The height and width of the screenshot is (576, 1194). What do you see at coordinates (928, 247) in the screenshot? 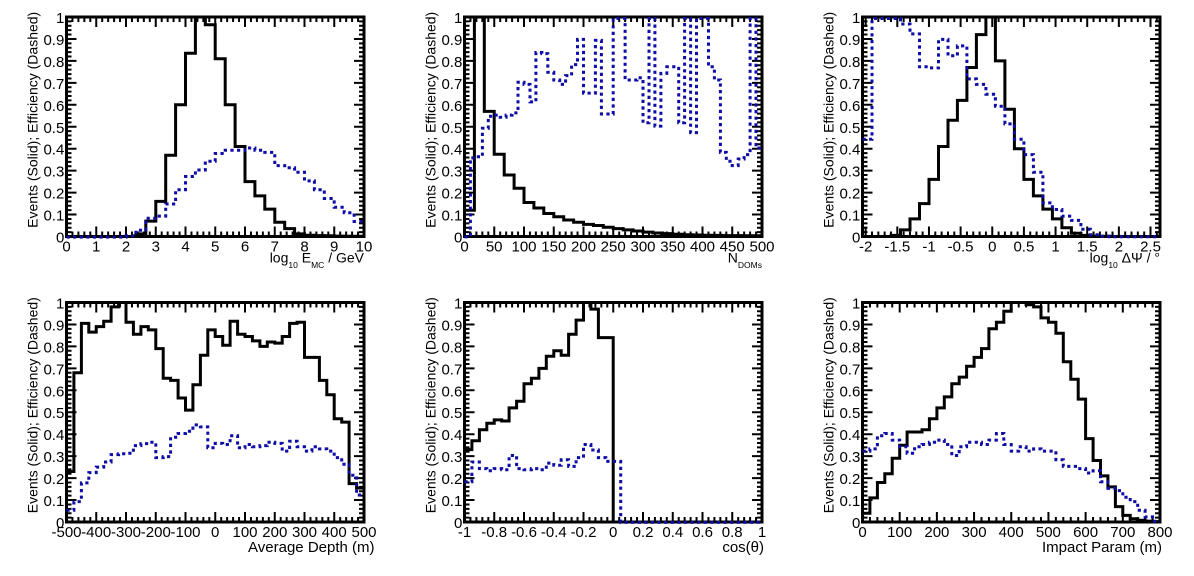
I see `svg-text: -1` at bounding box center [928, 247].